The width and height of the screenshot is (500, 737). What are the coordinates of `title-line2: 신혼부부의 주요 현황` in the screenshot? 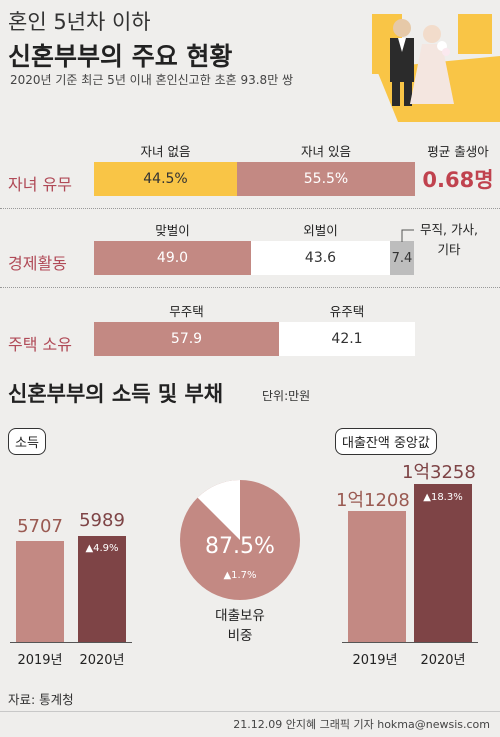 It's located at (120, 56).